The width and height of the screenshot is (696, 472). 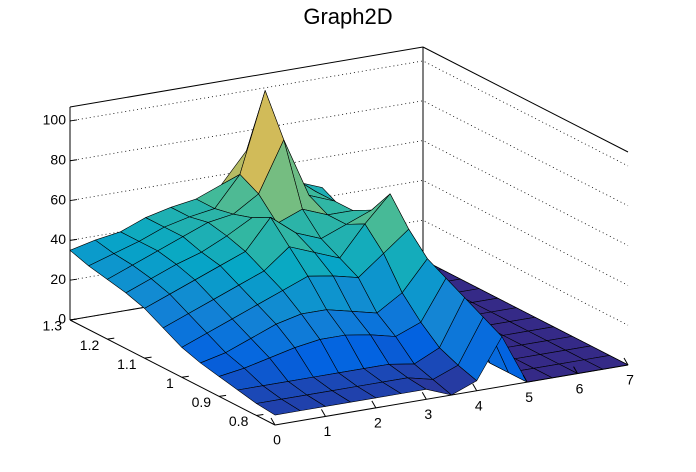 What do you see at coordinates (428, 414) in the screenshot?
I see `x-tick-label: 3` at bounding box center [428, 414].